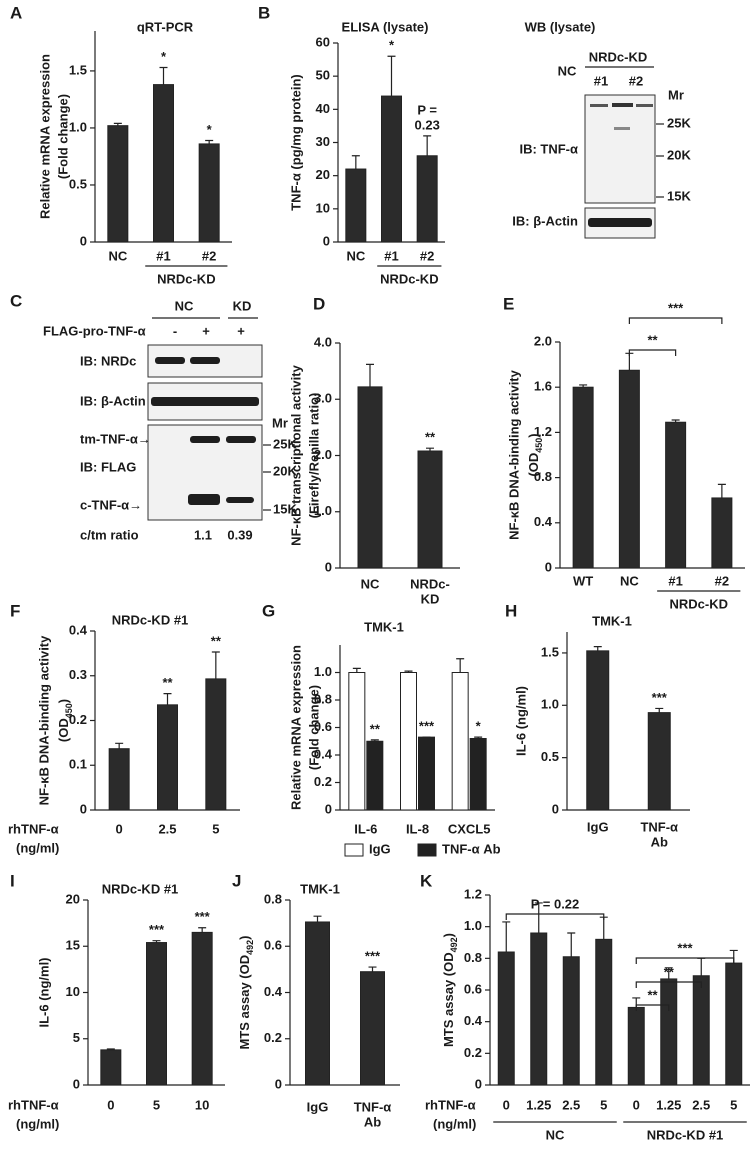  I want to click on comparison-label: P = 0.22, so click(555, 903).